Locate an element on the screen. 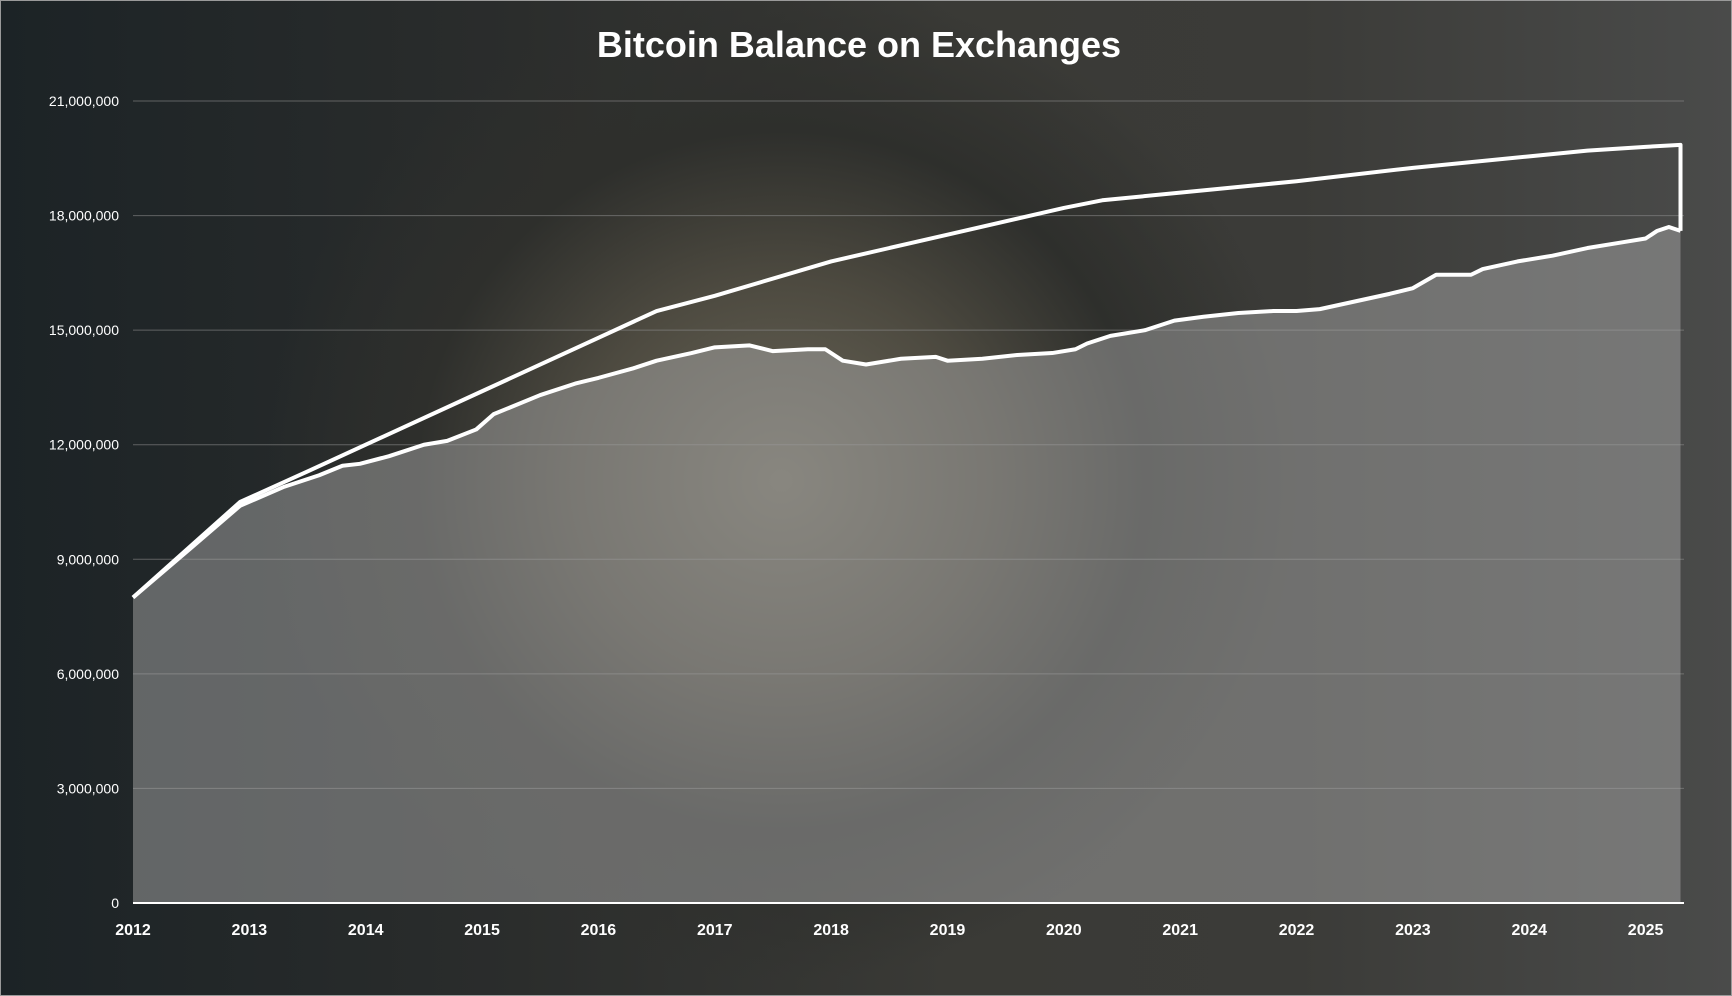 The width and height of the screenshot is (1732, 996). y-tick-label: 6,000,000 is located at coordinates (88, 674).